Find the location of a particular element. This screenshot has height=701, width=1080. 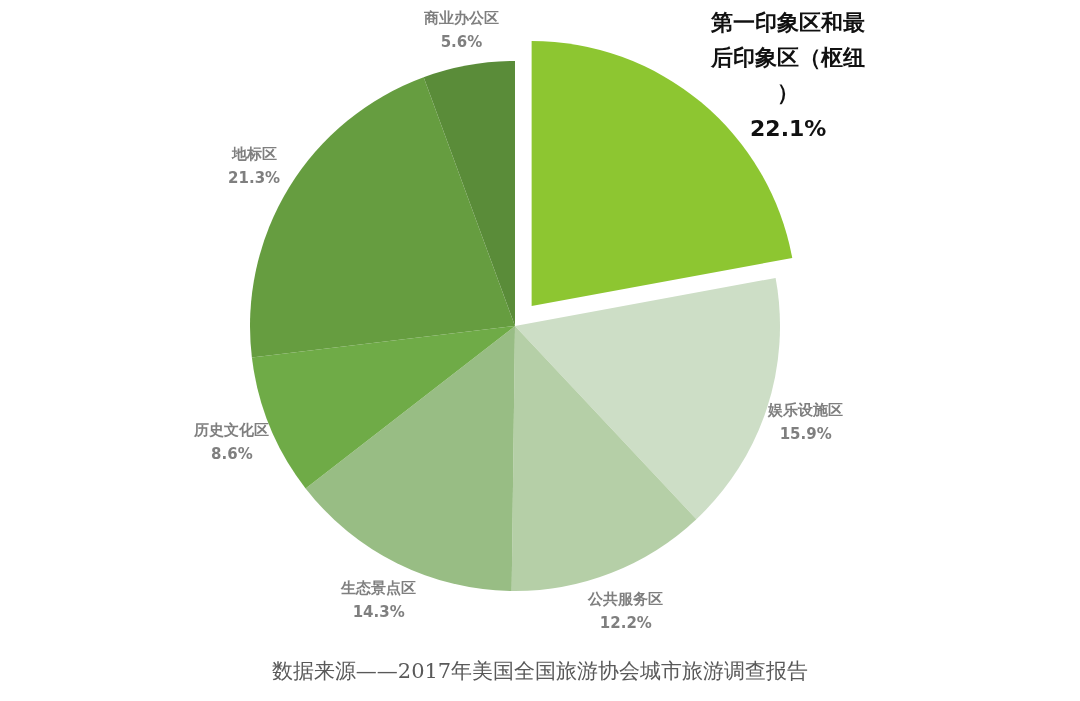

annotation: 数据来源——2017年美国全国旅游协会城市旅游调查报告 is located at coordinates (540, 671).